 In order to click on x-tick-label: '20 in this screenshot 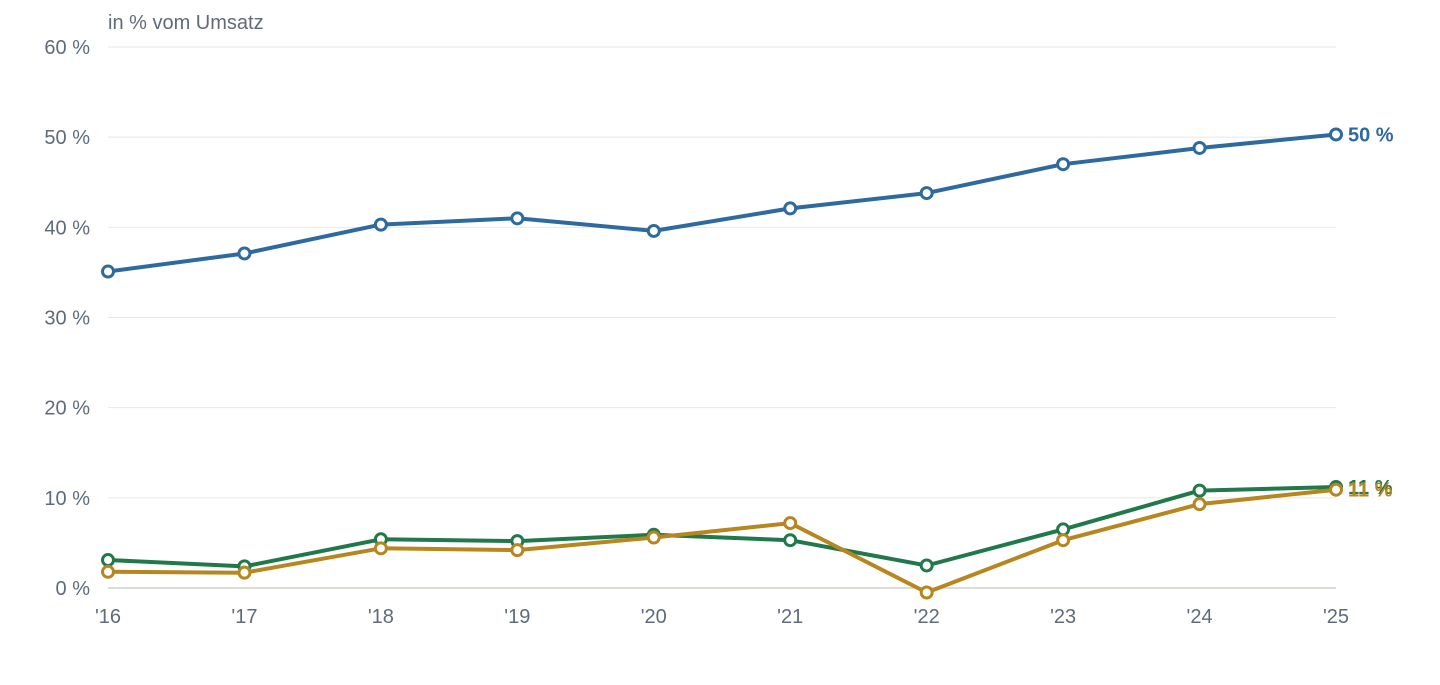, I will do `click(654, 617)`.